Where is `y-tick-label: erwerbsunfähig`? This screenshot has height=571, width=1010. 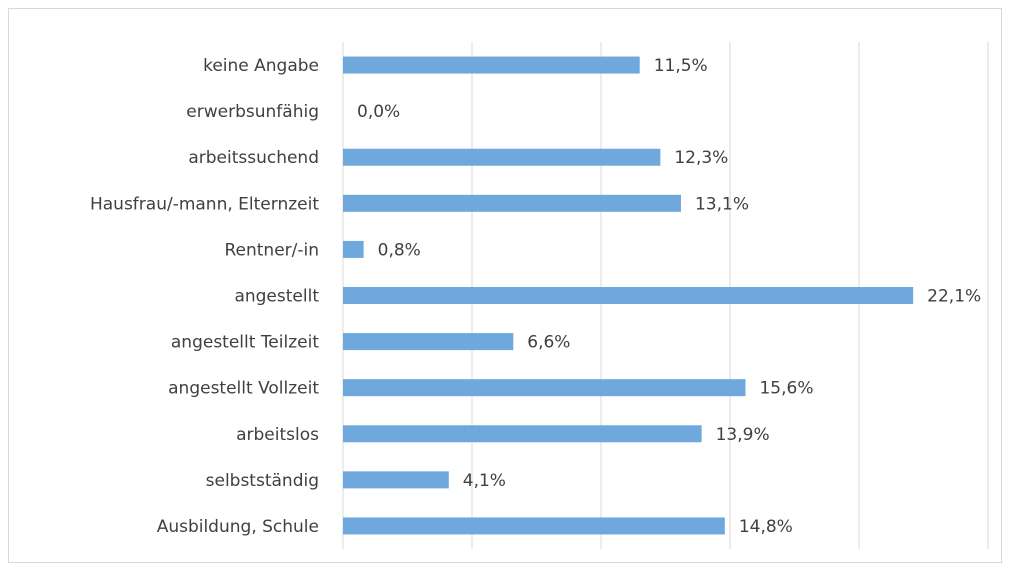 y-tick-label: erwerbsunfähig is located at coordinates (252, 112).